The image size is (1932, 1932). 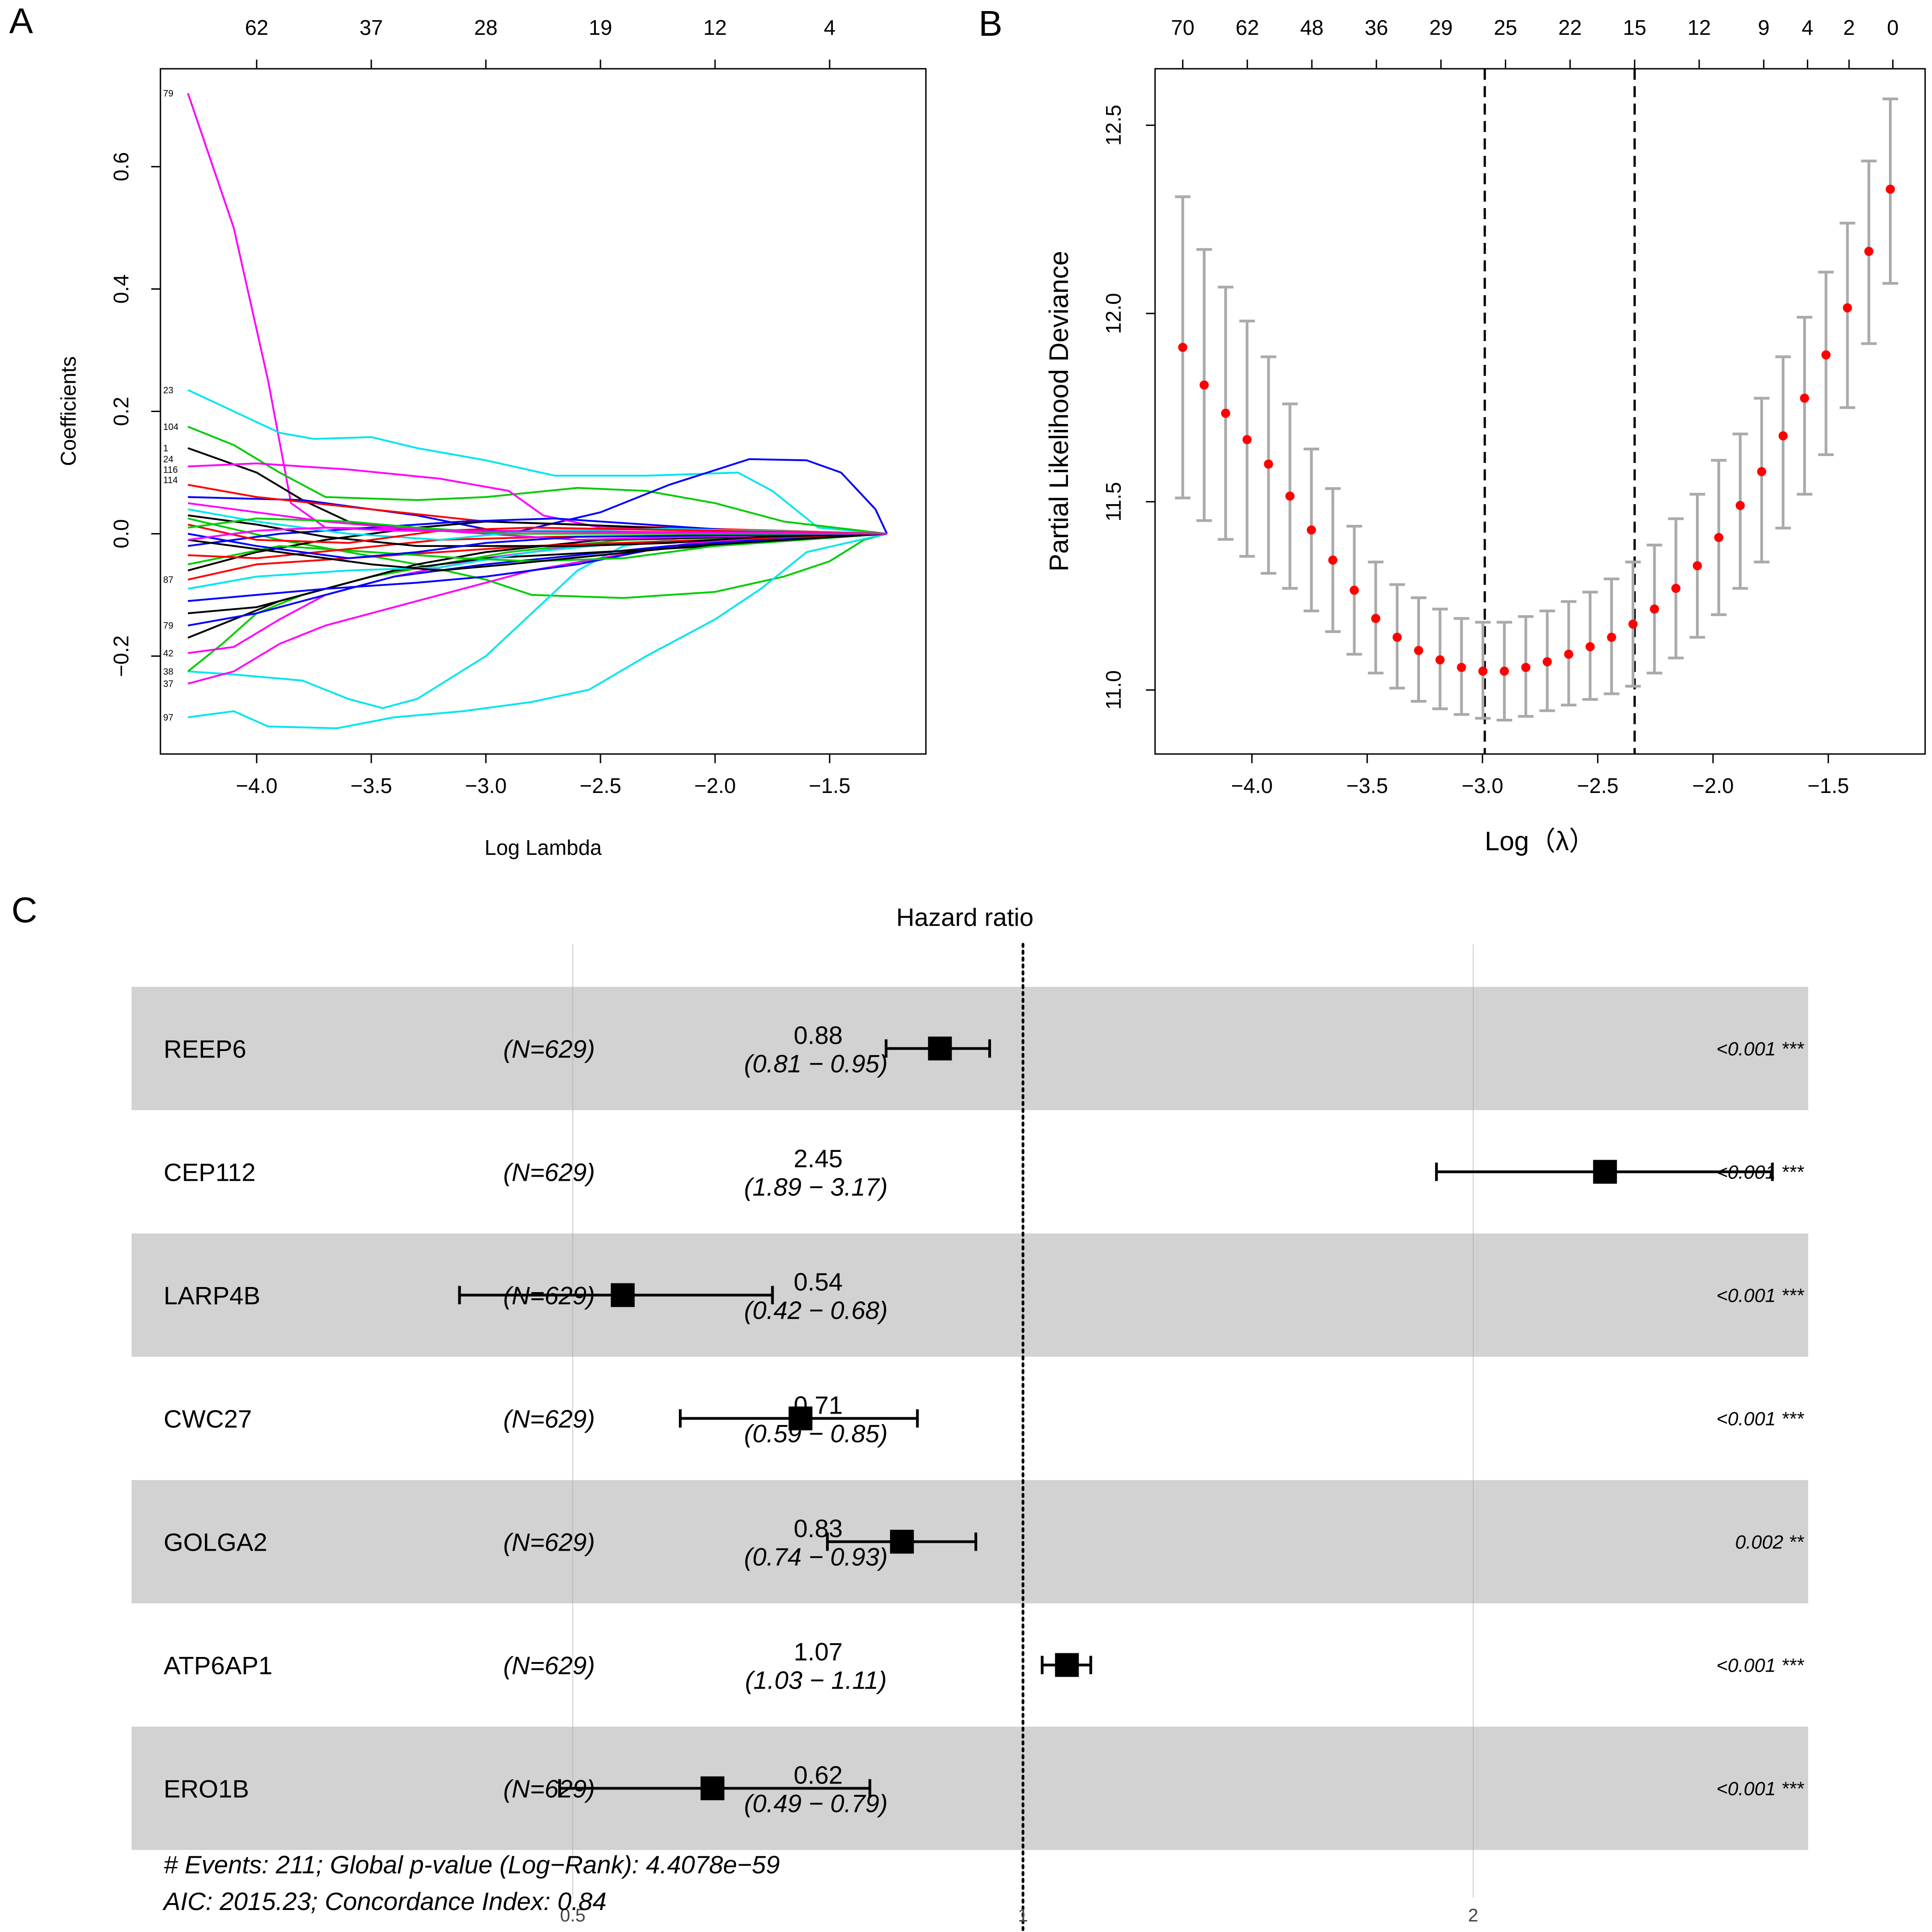 I want to click on variable-name: ERO1B, so click(x=206, y=1789).